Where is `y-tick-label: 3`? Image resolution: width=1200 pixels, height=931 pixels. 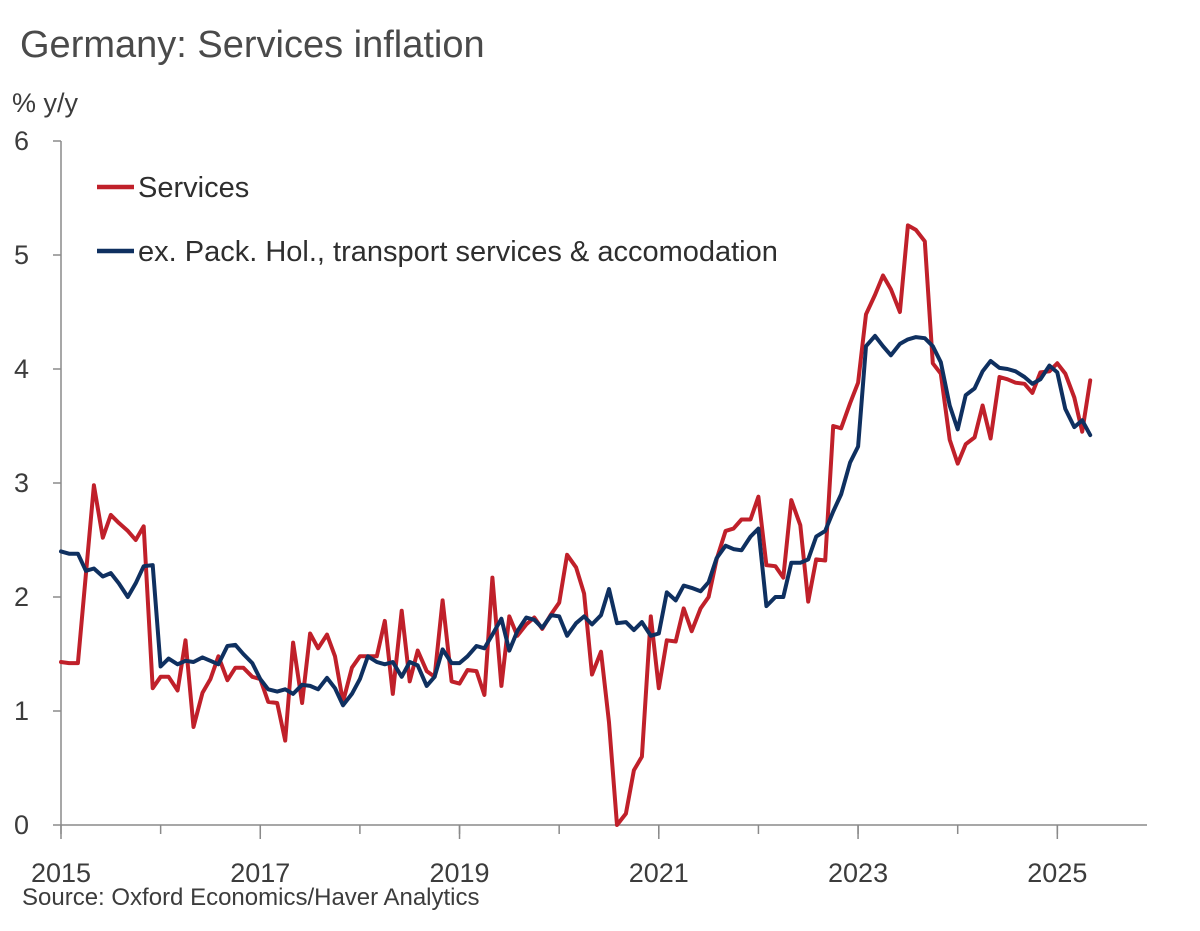
y-tick-label: 3 is located at coordinates (21, 483).